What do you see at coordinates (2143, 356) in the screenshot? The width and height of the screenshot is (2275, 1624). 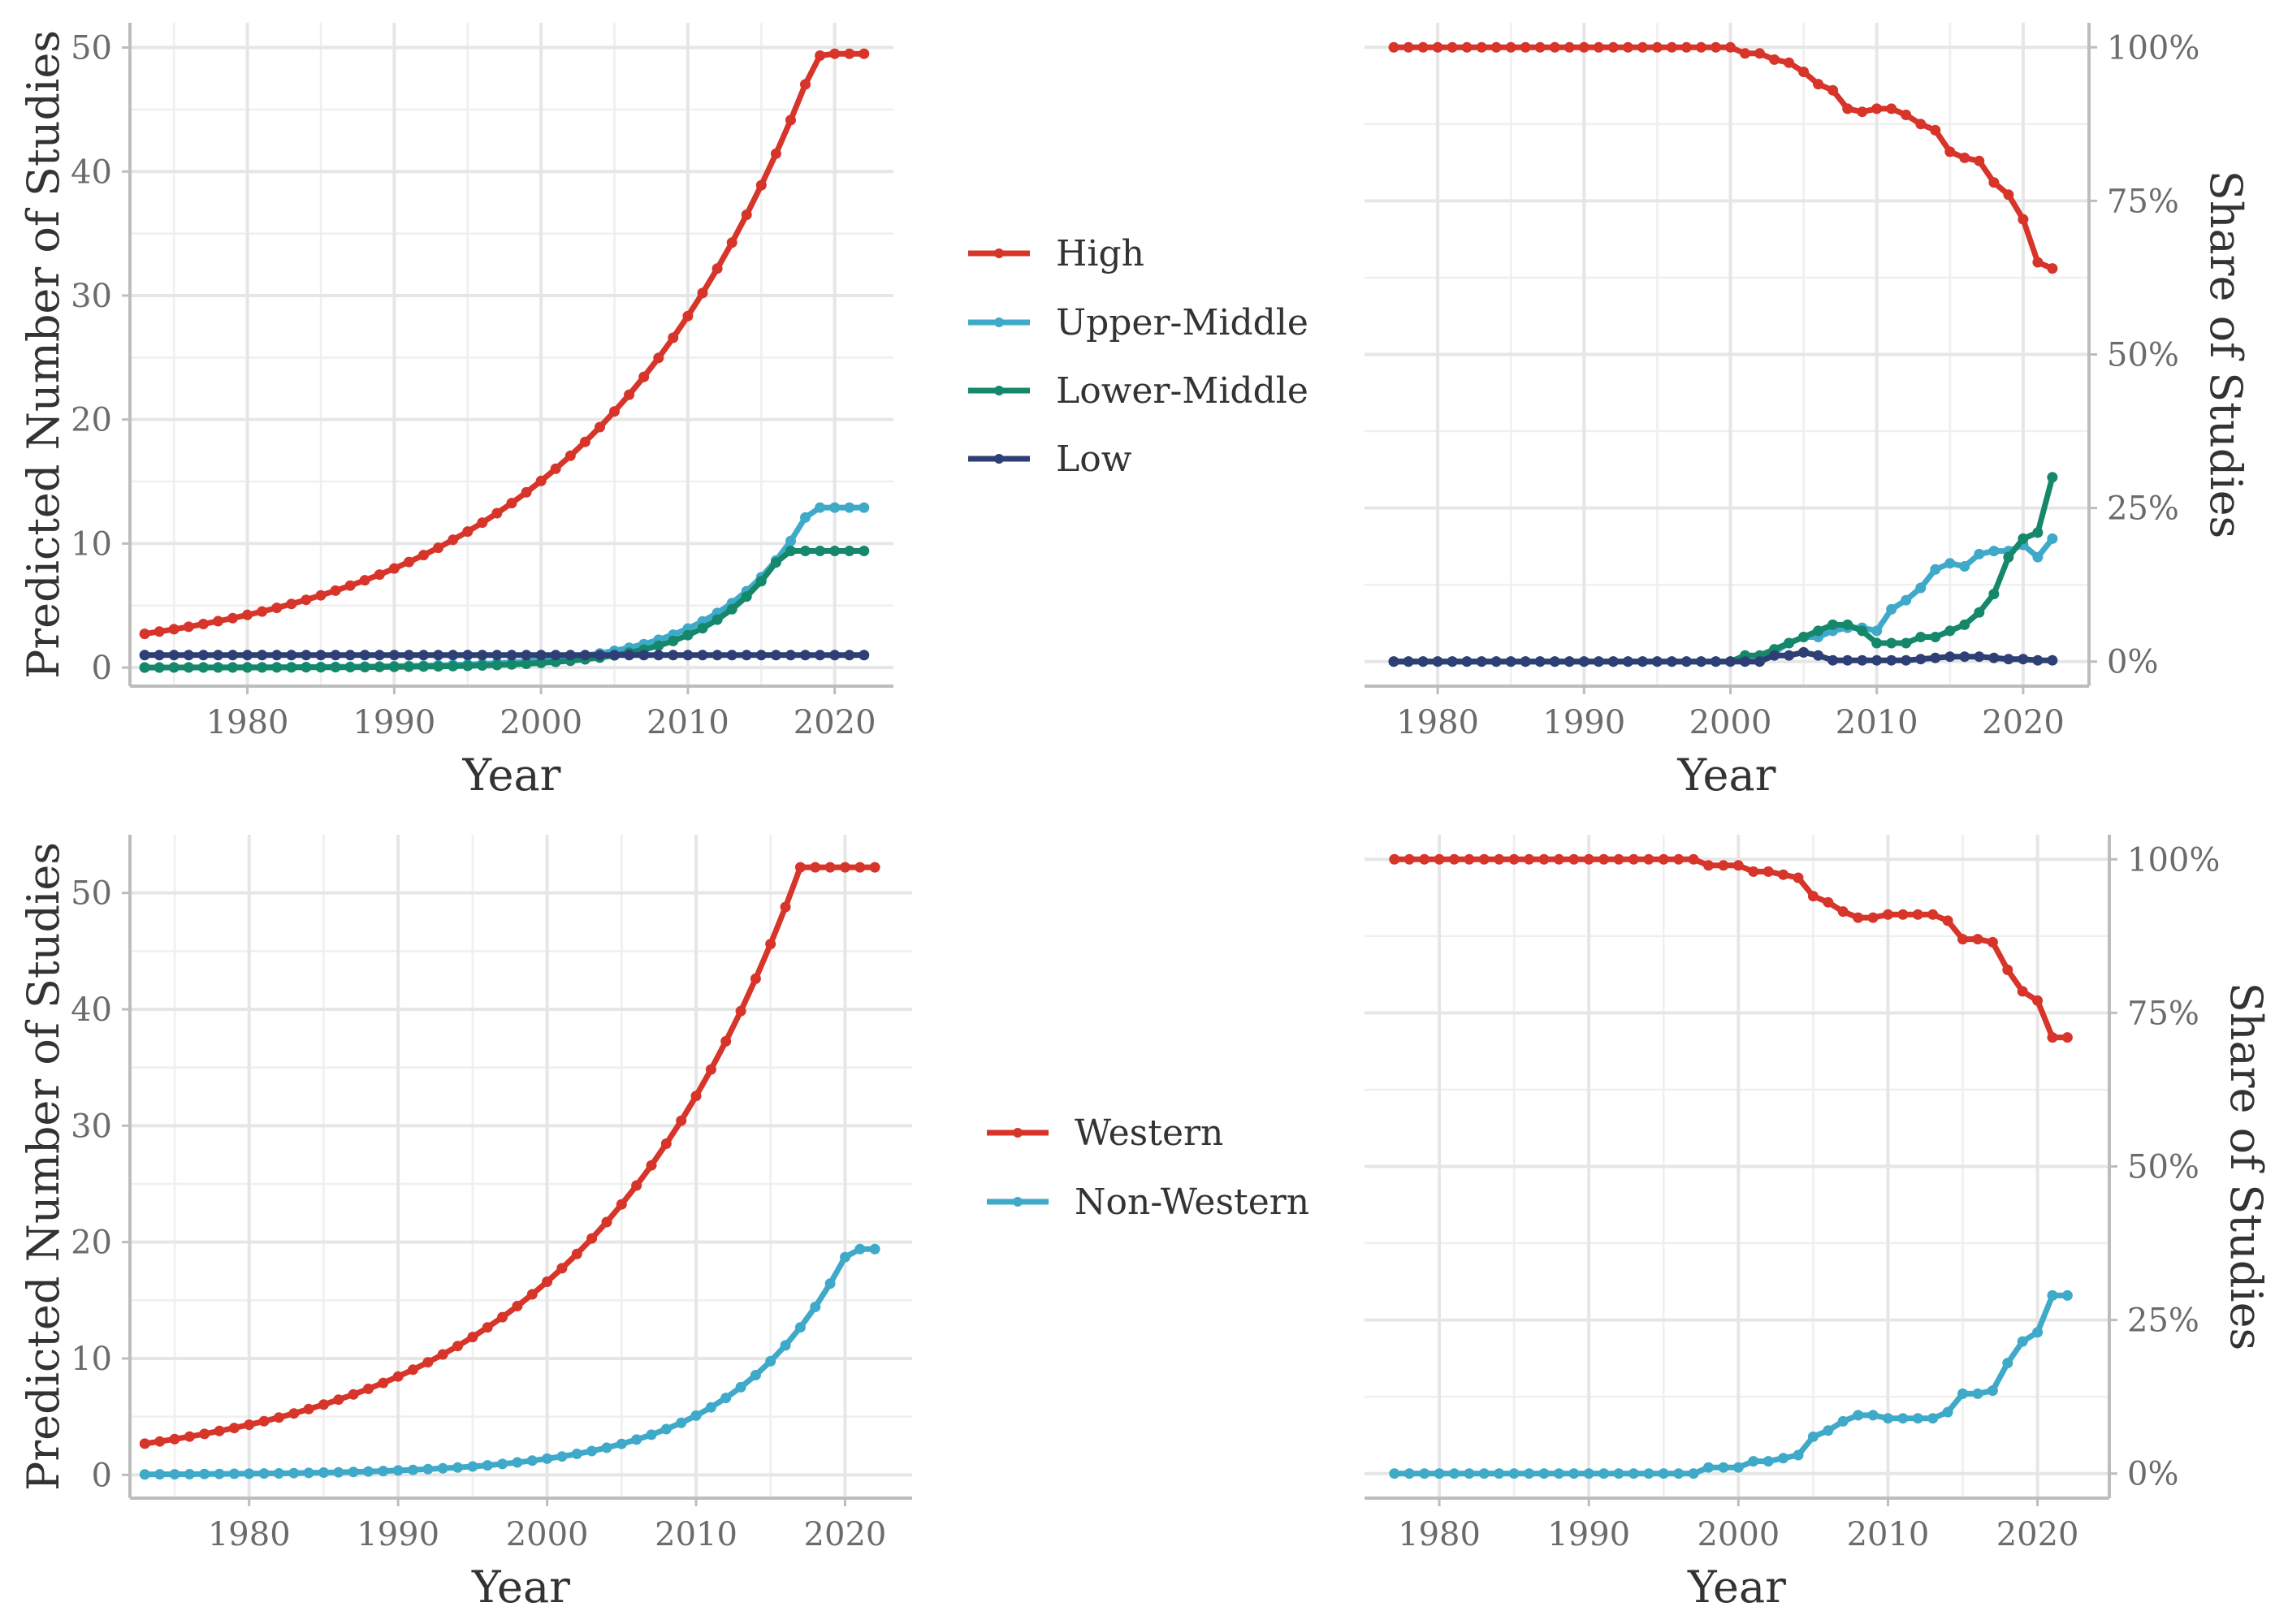 I see `y-tick-label: 50%` at bounding box center [2143, 356].